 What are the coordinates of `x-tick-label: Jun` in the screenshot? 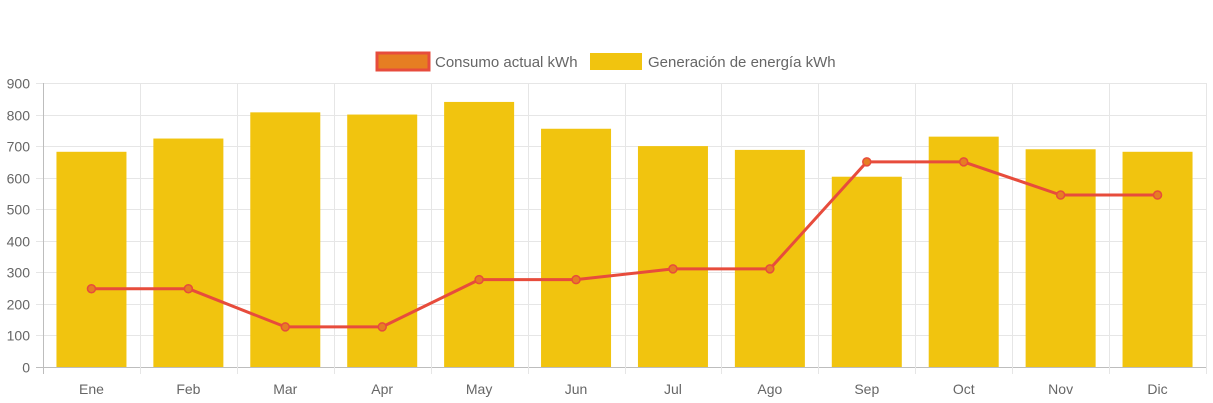 It's located at (576, 389).